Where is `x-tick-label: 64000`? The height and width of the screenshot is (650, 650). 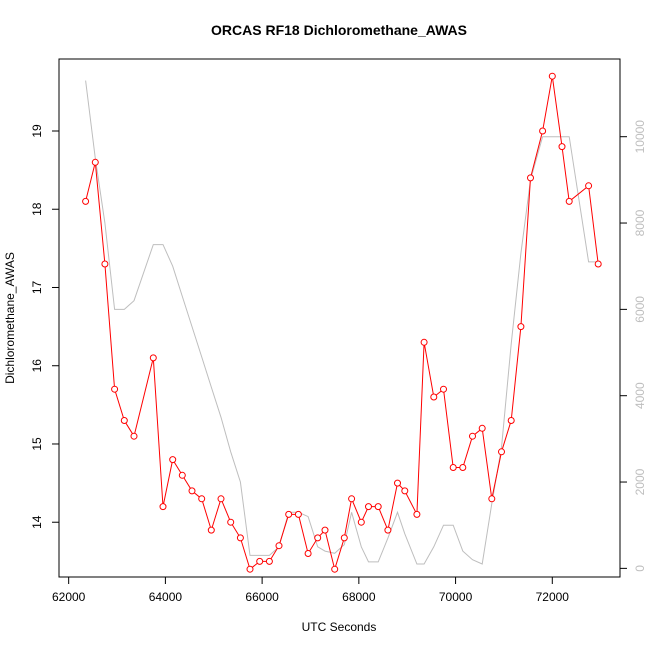 x-tick-label: 64000 is located at coordinates (166, 597).